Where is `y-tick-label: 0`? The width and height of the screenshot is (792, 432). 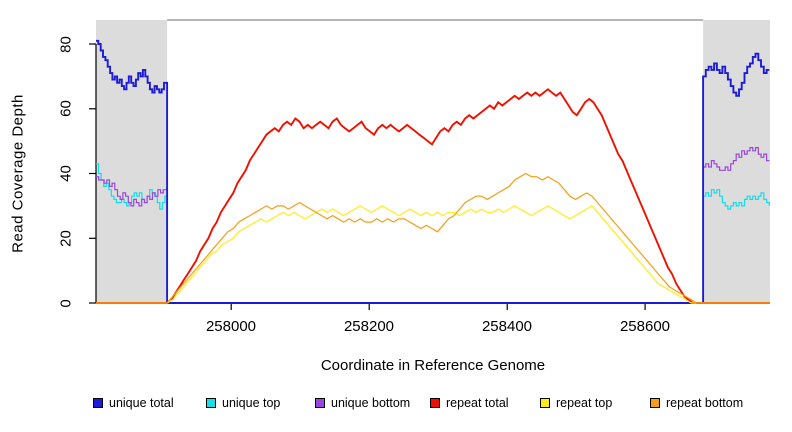
y-tick-label: 0 is located at coordinates (66, 303).